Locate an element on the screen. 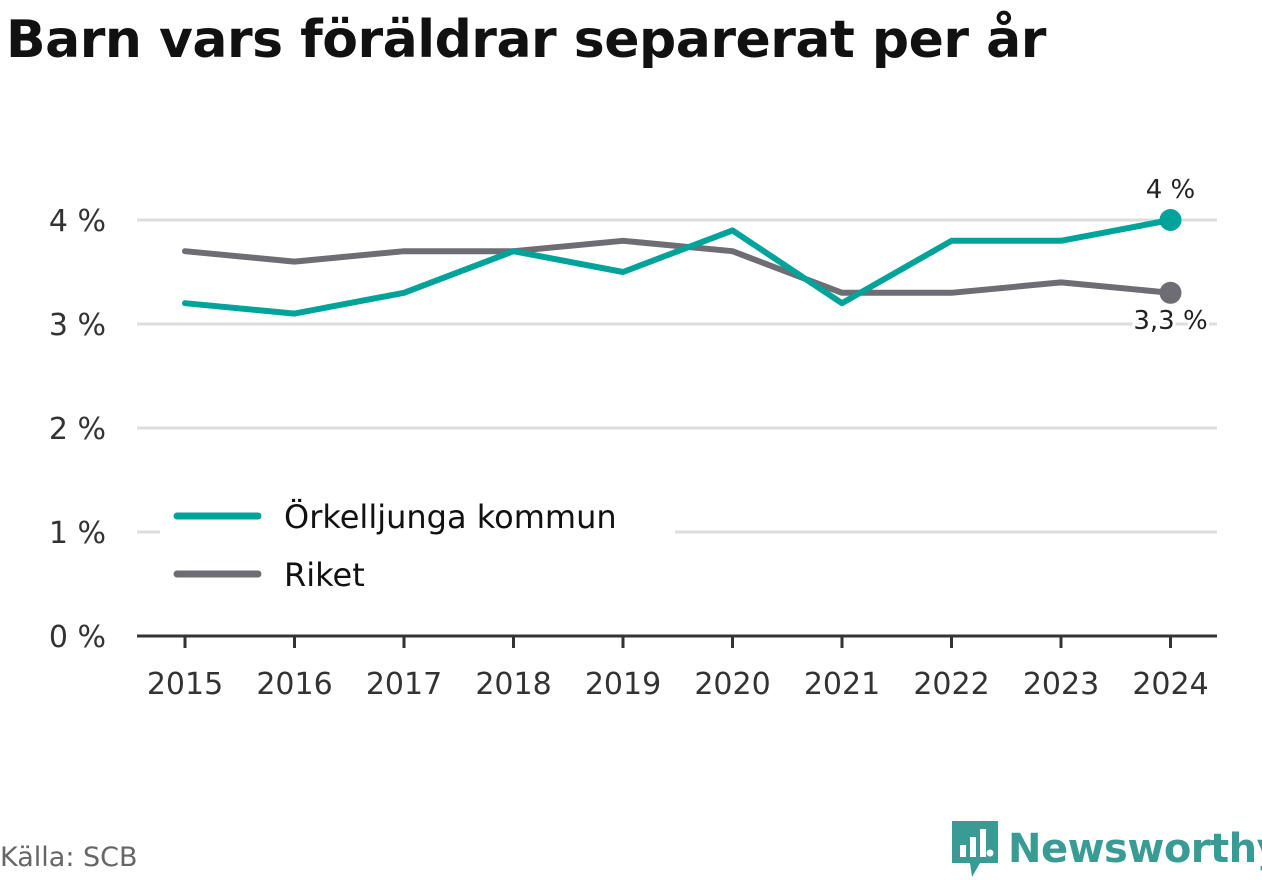 This screenshot has height=880, width=1262. legend-background is located at coordinates (417, 548).